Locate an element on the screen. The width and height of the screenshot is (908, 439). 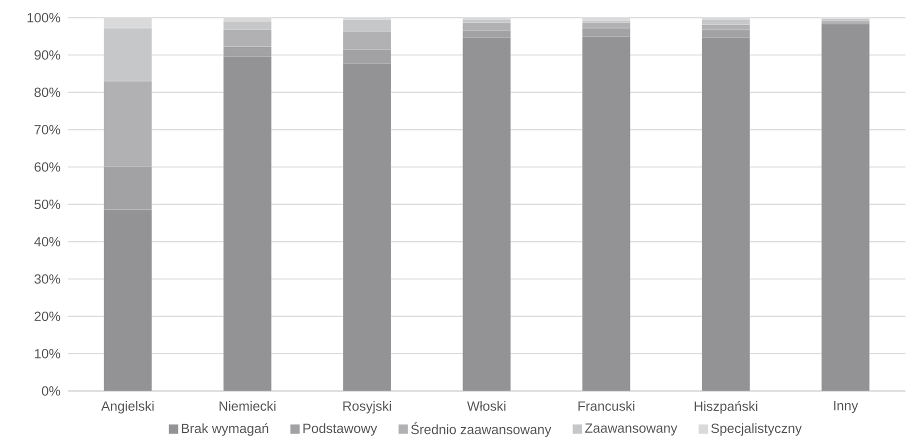
y-tick-label: 0% is located at coordinates (51, 391).